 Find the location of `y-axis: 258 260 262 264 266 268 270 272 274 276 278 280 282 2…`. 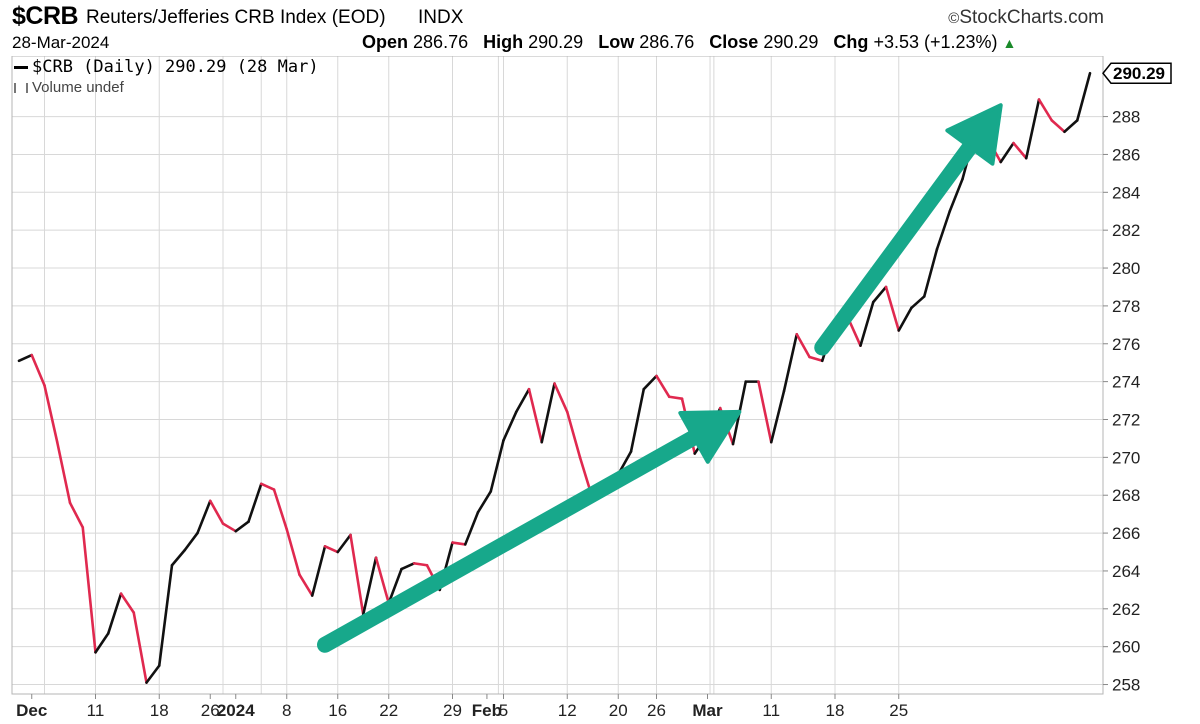

y-axis: 258 260 262 264 266 268 270 272 274 276 278 280 282 2… is located at coordinates (1121, 401).